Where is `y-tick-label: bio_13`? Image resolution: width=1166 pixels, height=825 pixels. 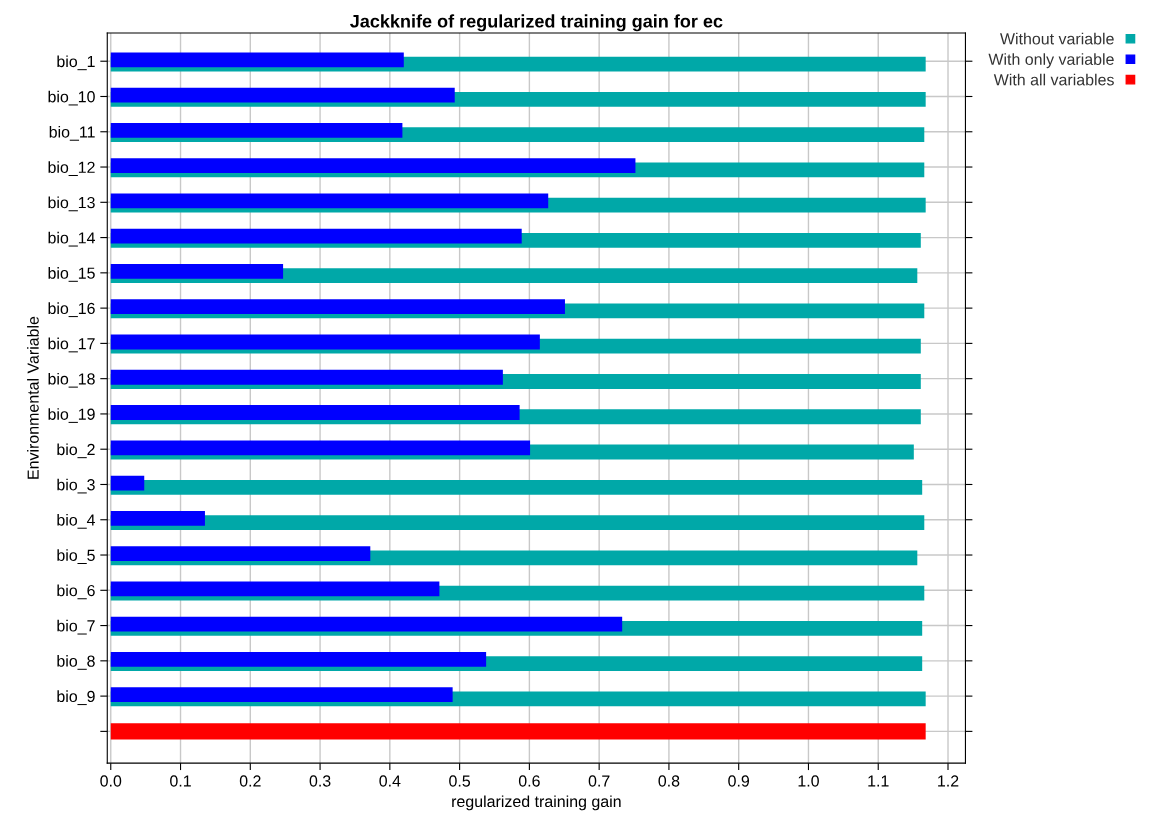 y-tick-label: bio_13 is located at coordinates (71, 204).